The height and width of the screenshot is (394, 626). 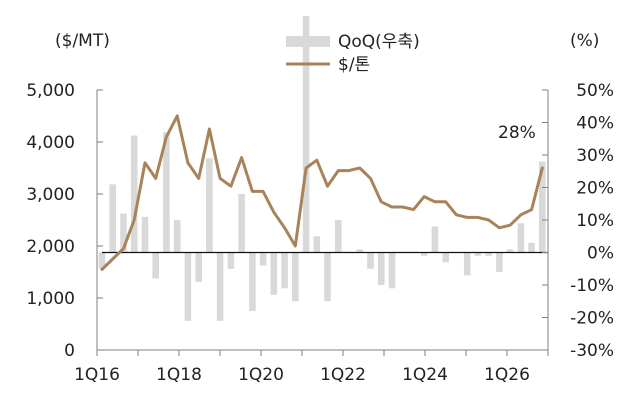 What do you see at coordinates (379, 42) in the screenshot?
I see `legend-label-qoq: QoQ(우축)` at bounding box center [379, 42].